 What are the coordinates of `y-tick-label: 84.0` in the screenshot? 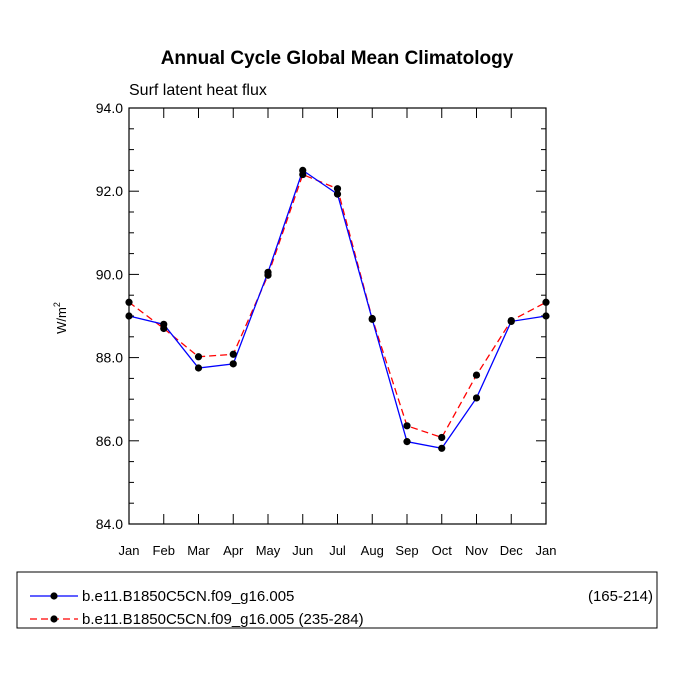 It's located at (109, 524).